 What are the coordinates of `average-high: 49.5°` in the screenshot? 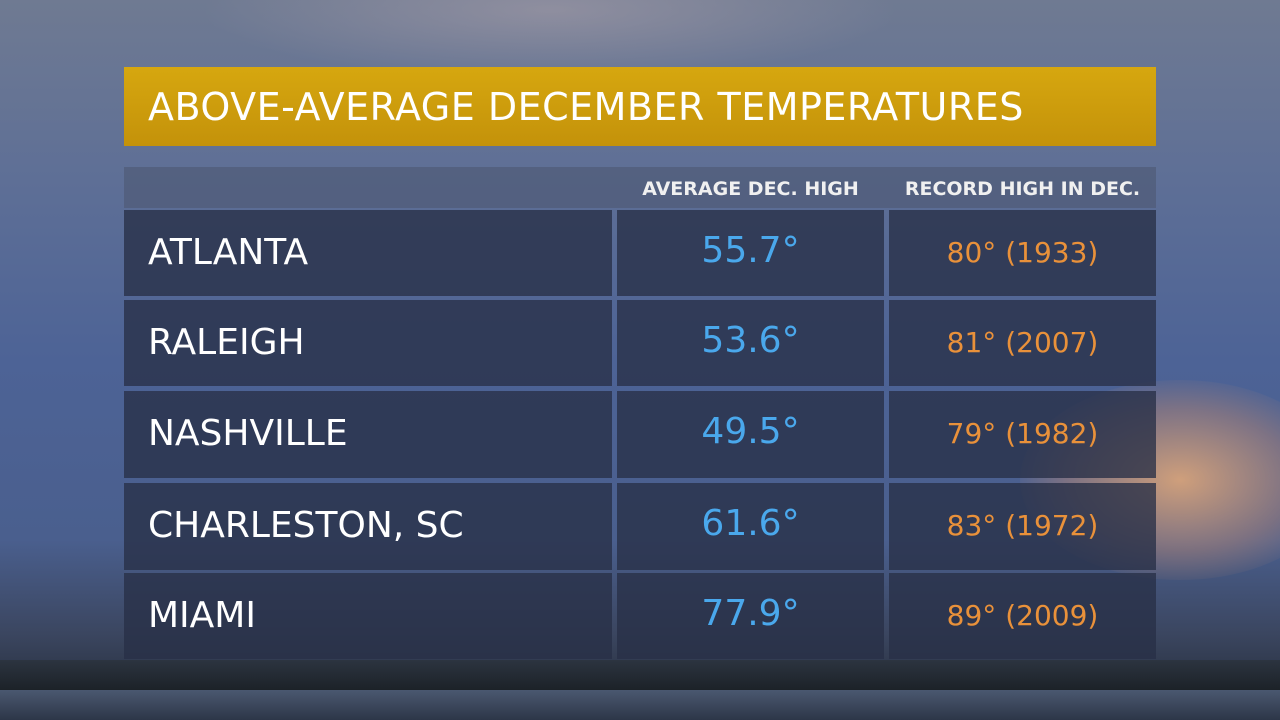 It's located at (750, 431).